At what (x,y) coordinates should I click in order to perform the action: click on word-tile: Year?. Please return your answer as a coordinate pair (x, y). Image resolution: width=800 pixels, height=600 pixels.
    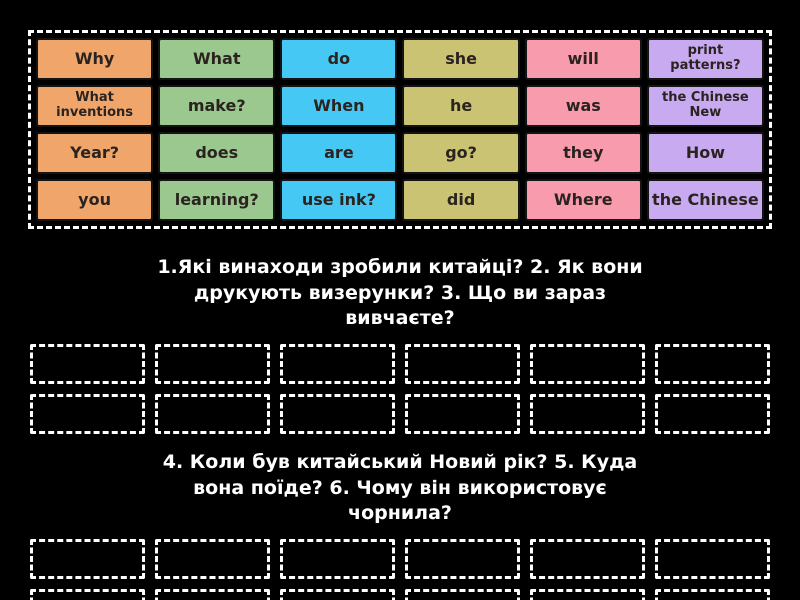
    Looking at the image, I should click on (95, 153).